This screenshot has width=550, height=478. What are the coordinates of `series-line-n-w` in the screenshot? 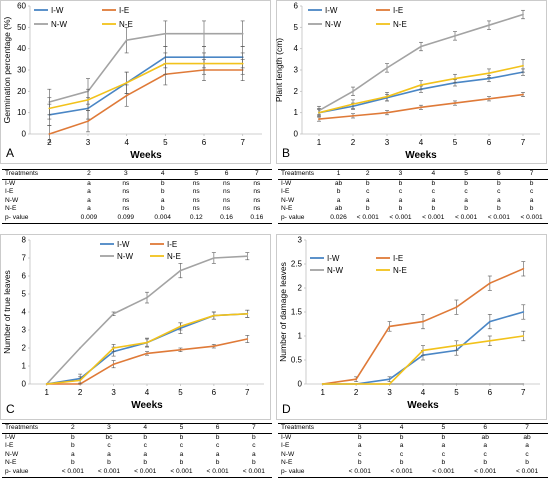 It's located at (146, 67).